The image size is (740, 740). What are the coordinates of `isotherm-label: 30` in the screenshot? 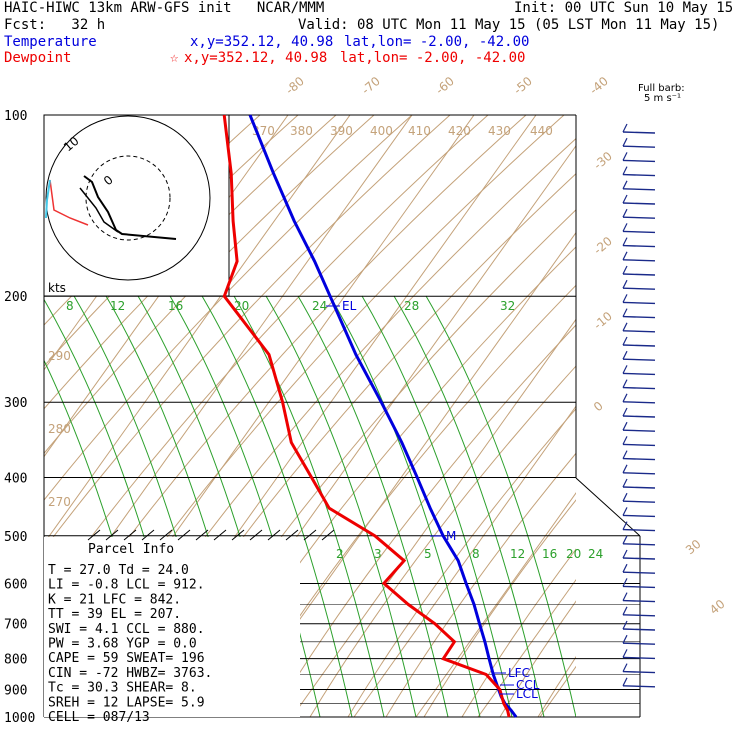 It's located at (693, 547).